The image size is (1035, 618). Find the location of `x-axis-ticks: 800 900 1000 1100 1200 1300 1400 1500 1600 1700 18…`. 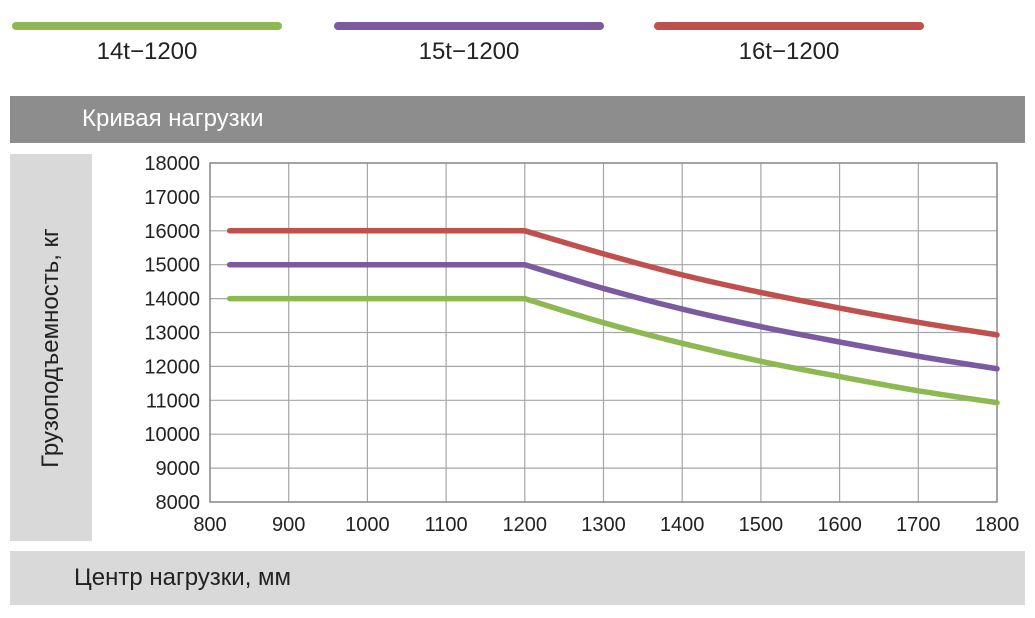

x-axis-ticks: 800 900 1000 1100 1200 1300 1400 1500 1600 1700 18… is located at coordinates (606, 525).